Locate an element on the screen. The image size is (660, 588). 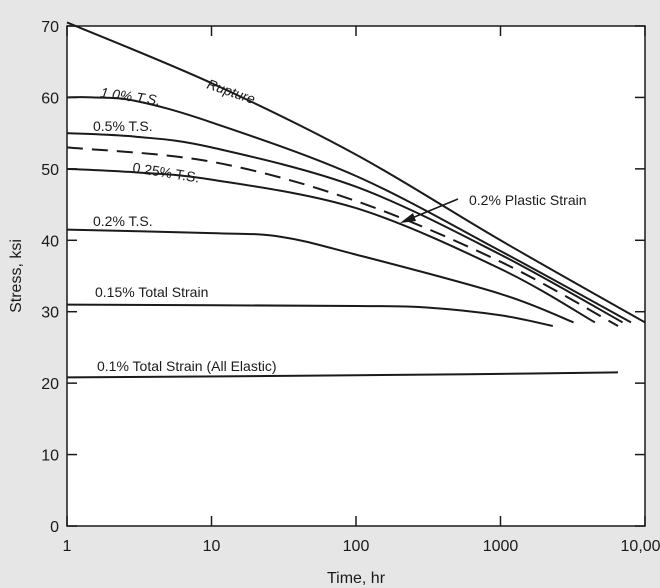
y-tick-label: 70 is located at coordinates (50, 27).